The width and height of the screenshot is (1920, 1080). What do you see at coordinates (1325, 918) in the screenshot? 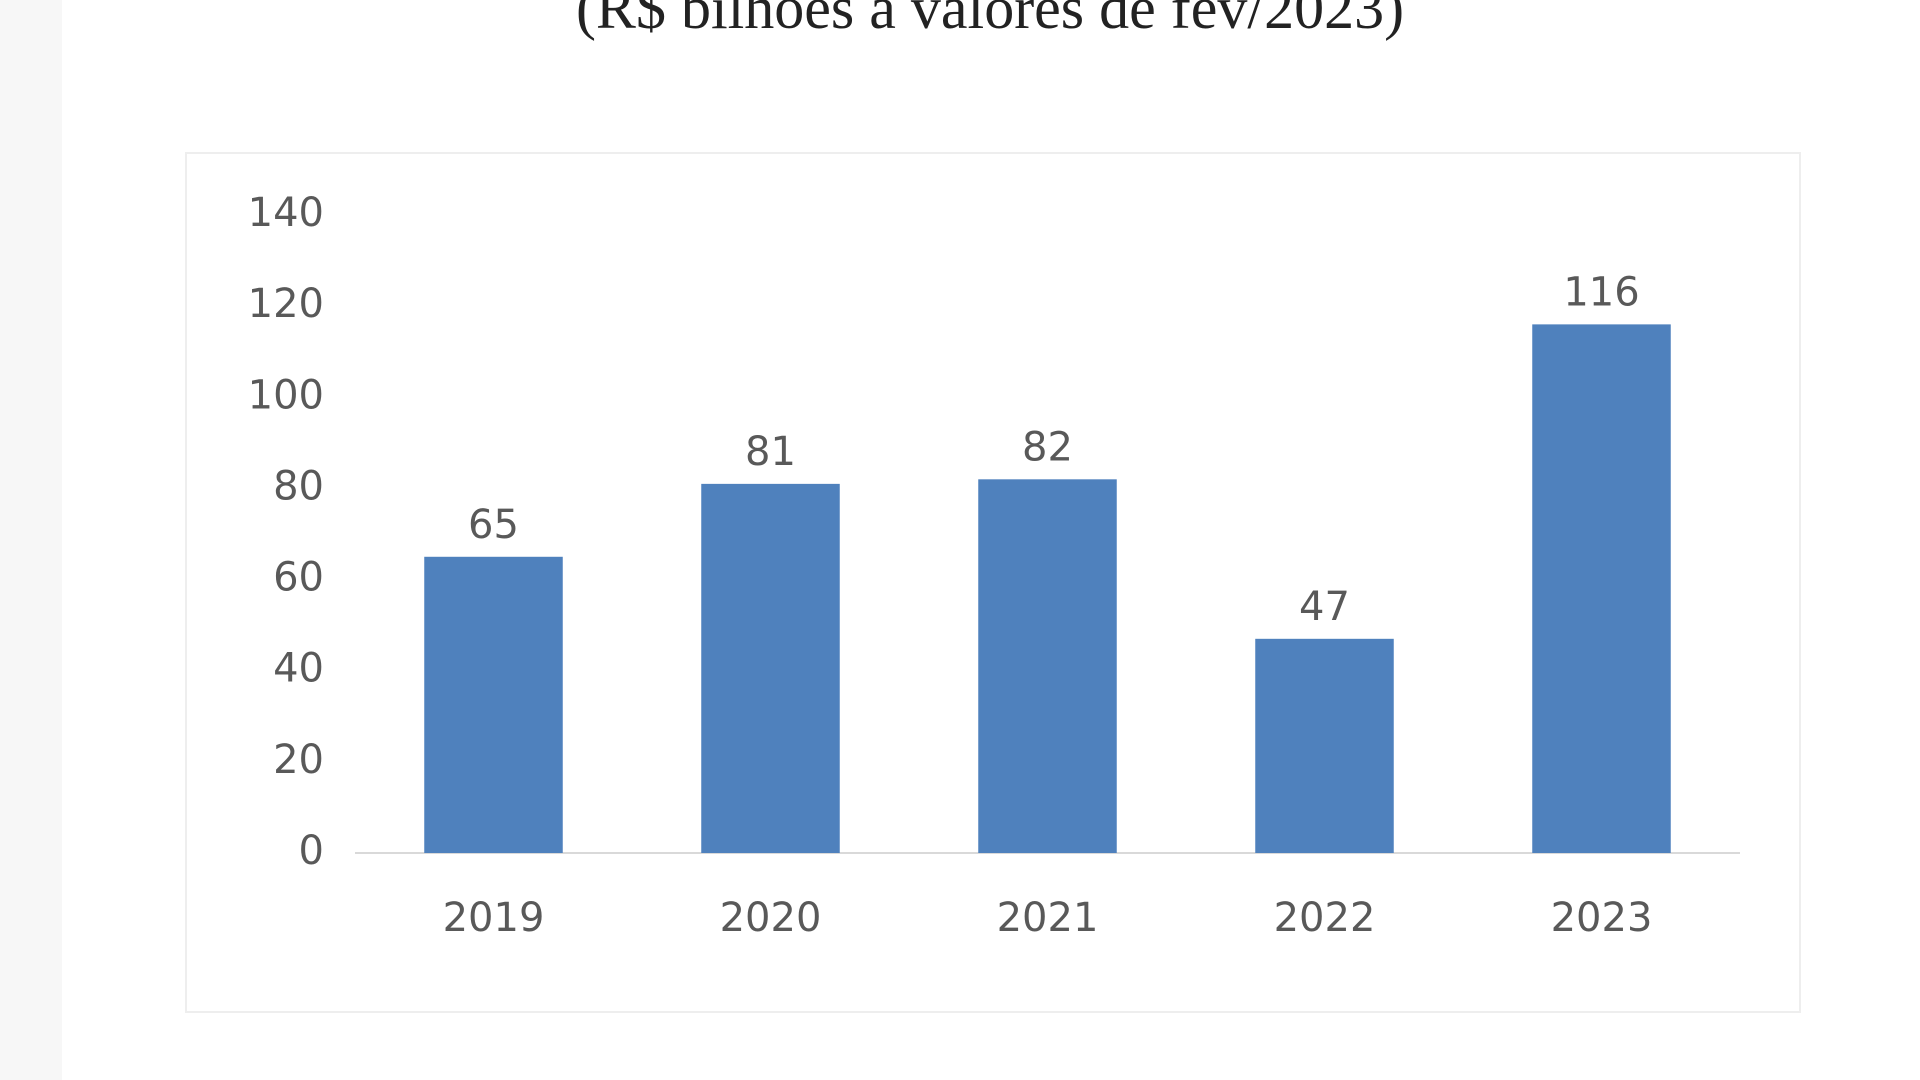
I see `x-tick-label: 2022` at bounding box center [1325, 918].